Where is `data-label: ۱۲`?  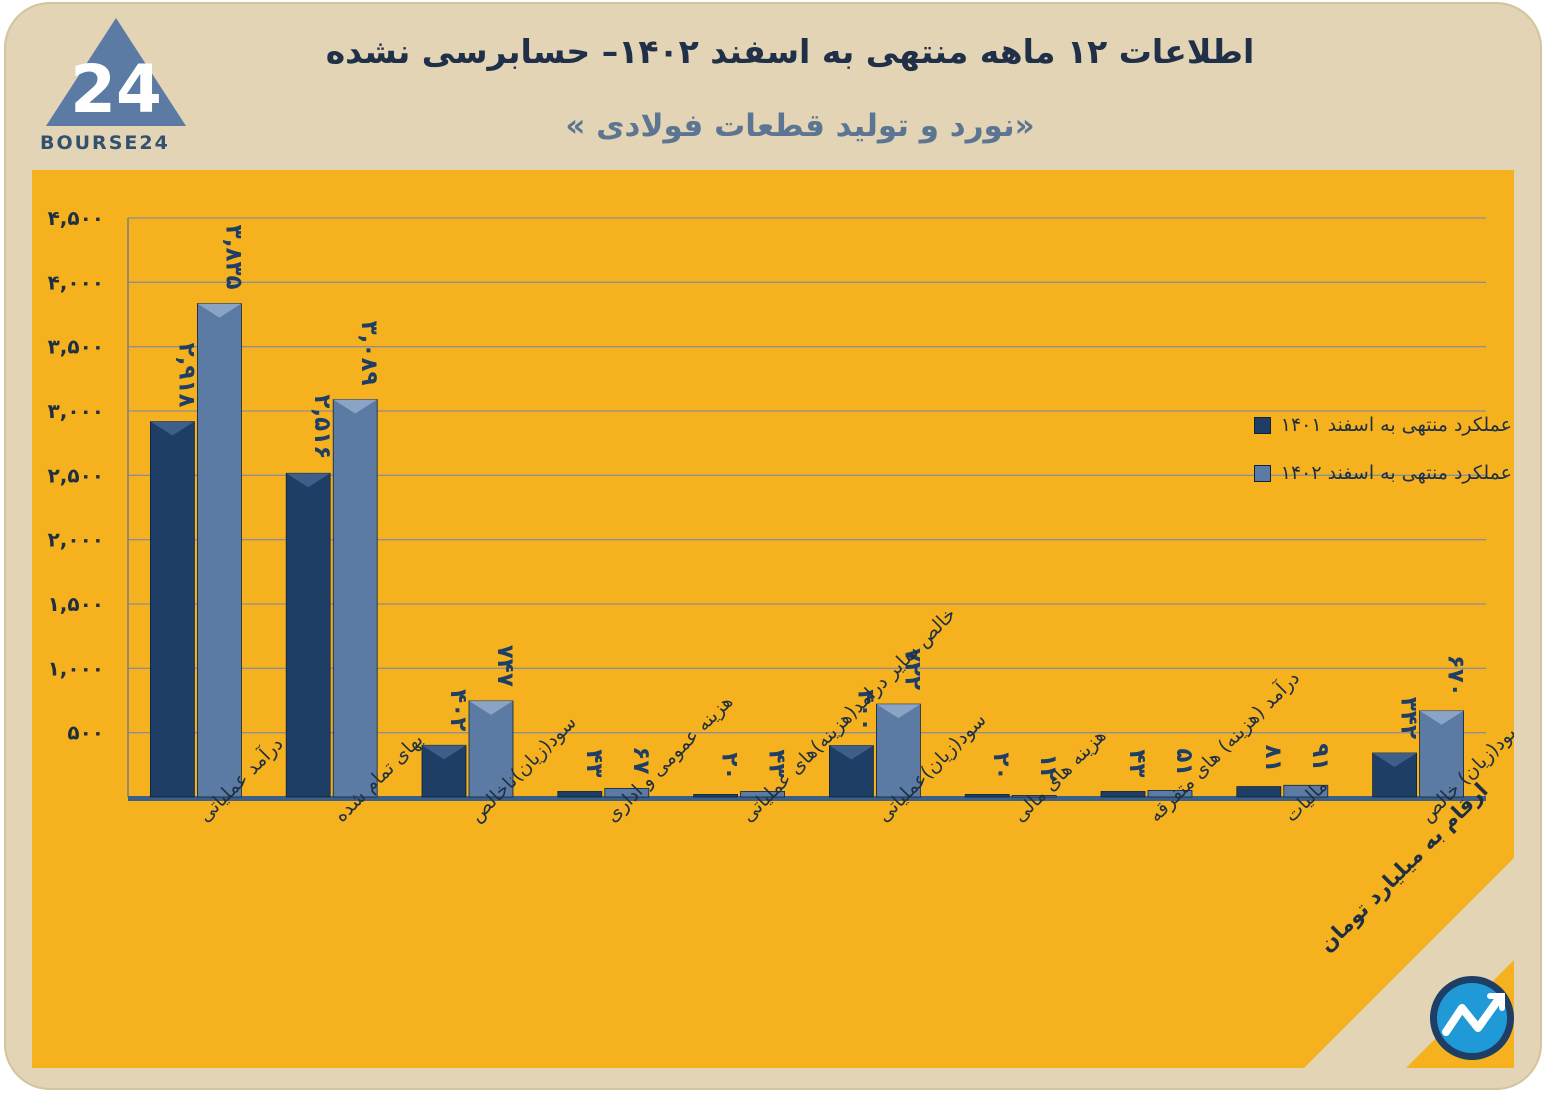
data-label: ۱۲ is located at coordinates (1048, 767).